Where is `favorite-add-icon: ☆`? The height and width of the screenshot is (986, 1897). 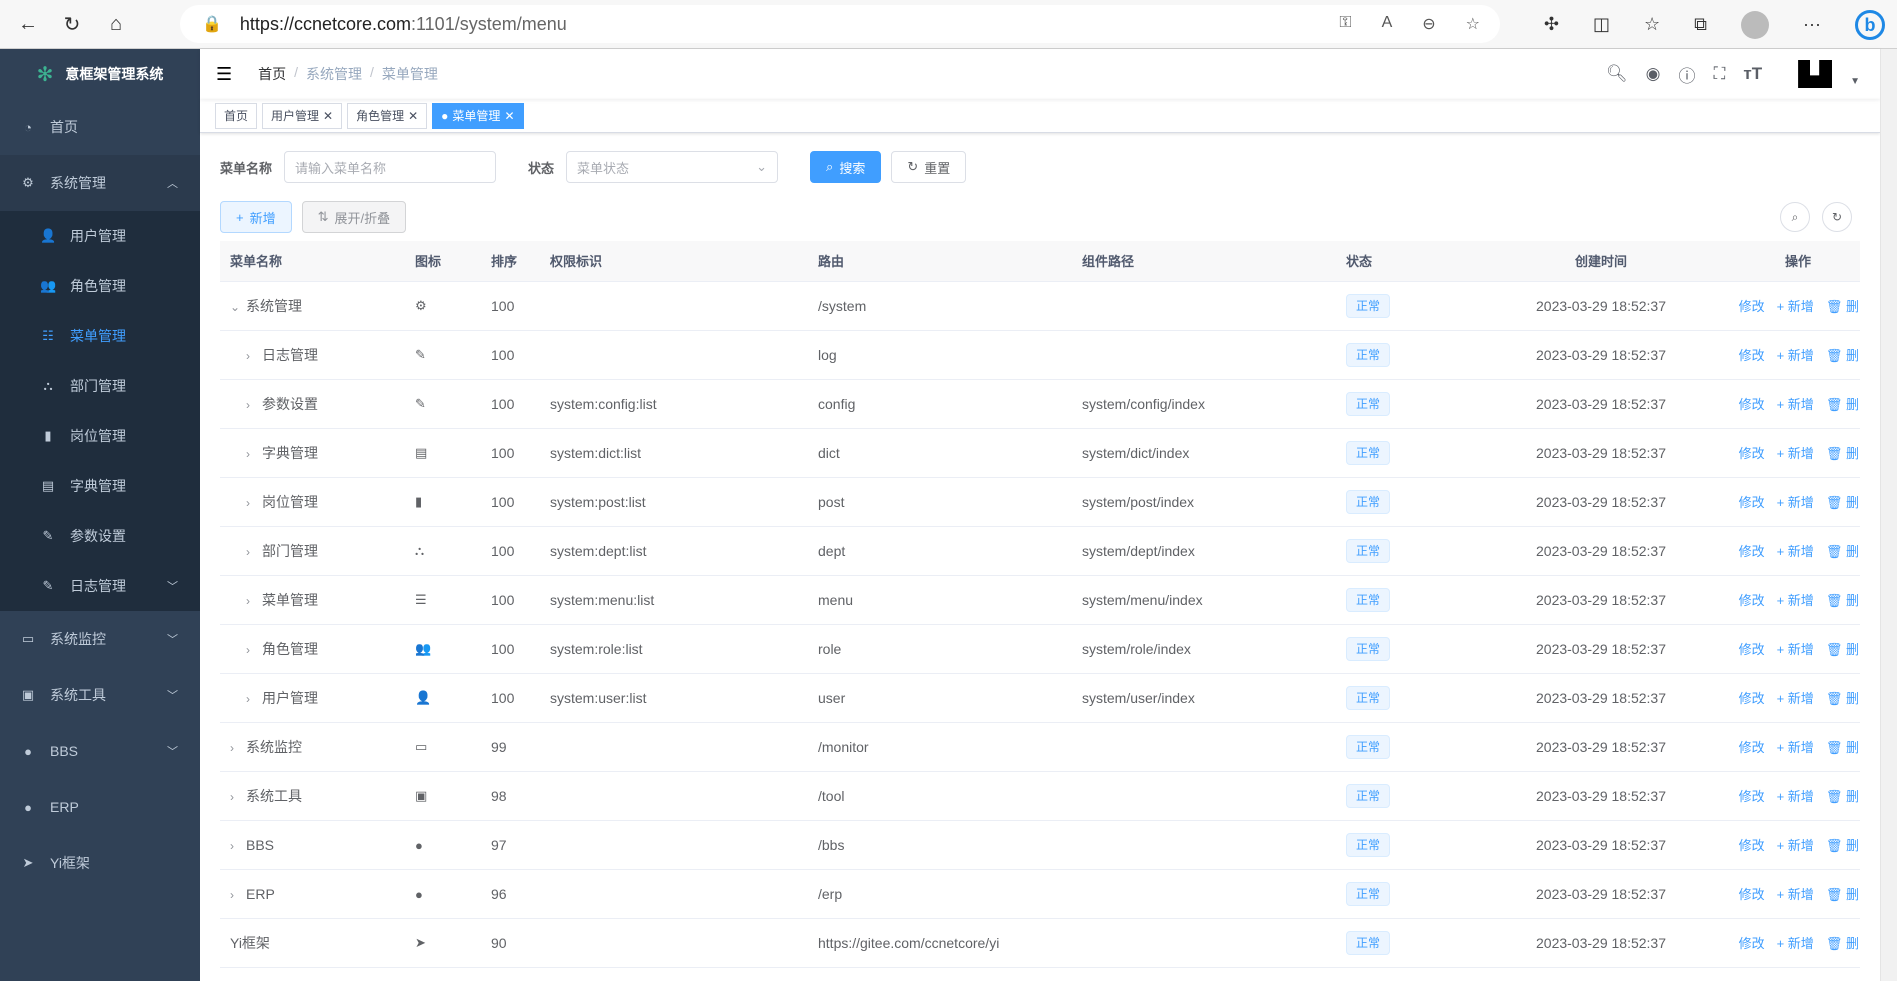
favorite-add-icon: ☆ is located at coordinates (1472, 24).